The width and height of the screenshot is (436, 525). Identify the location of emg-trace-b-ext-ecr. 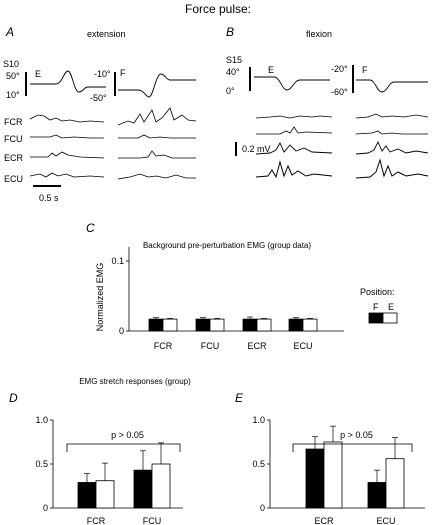
(294, 148).